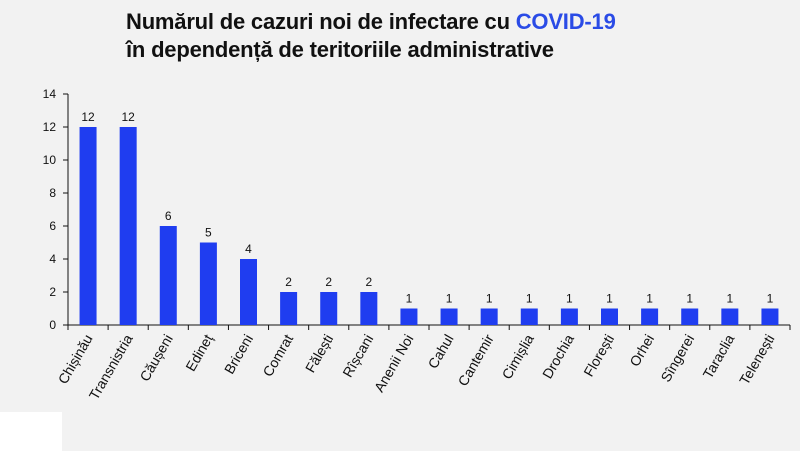  Describe the element at coordinates (598, 356) in the screenshot. I see `category-label: Florești` at that location.